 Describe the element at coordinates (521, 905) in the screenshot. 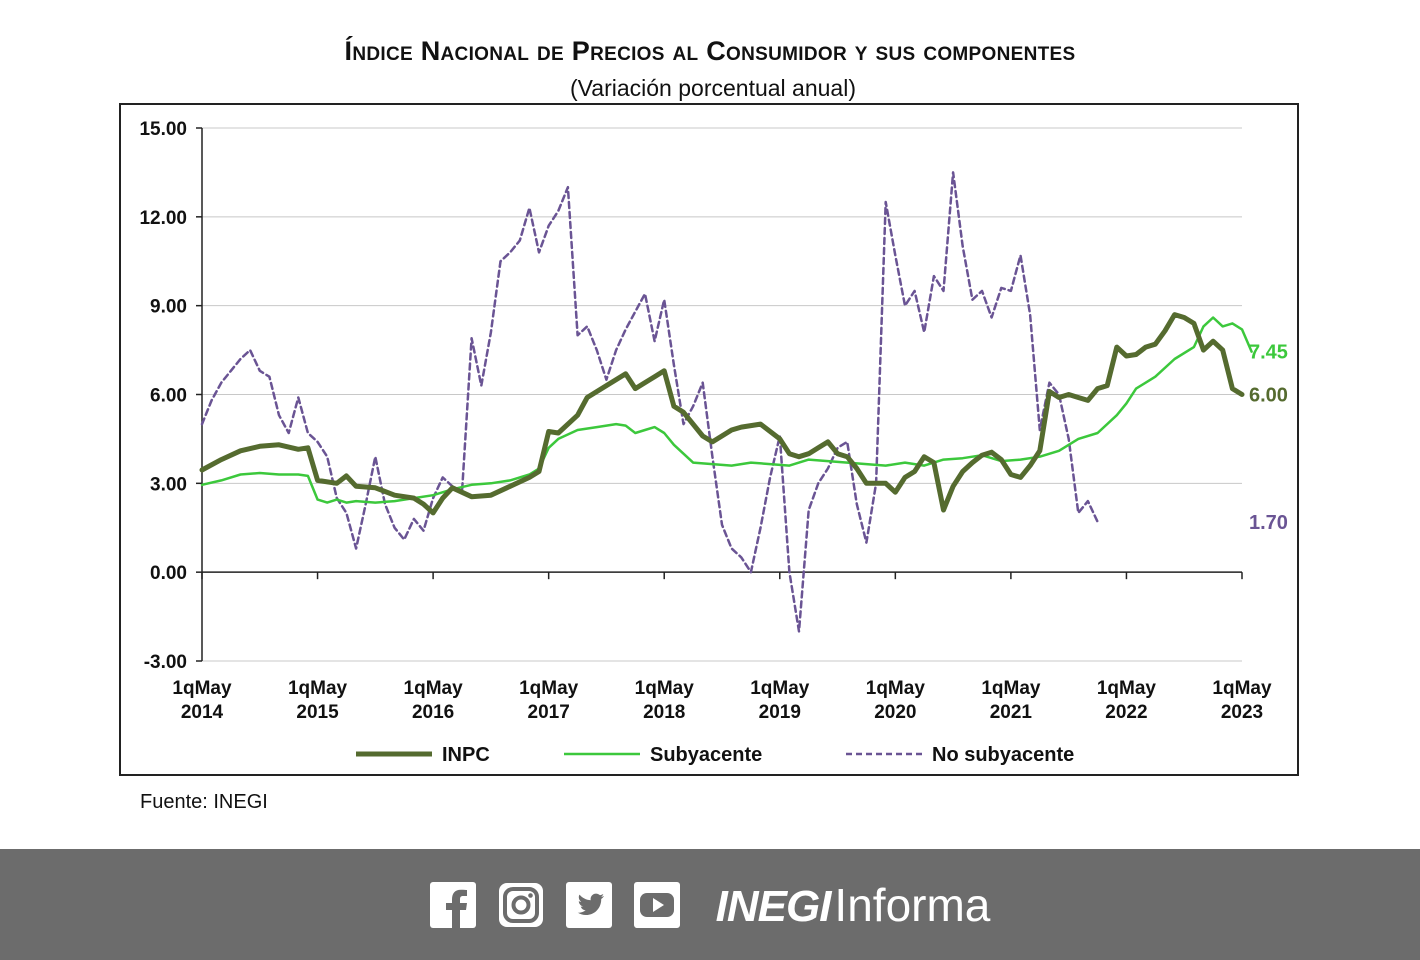

I see `instagram-icon` at that location.